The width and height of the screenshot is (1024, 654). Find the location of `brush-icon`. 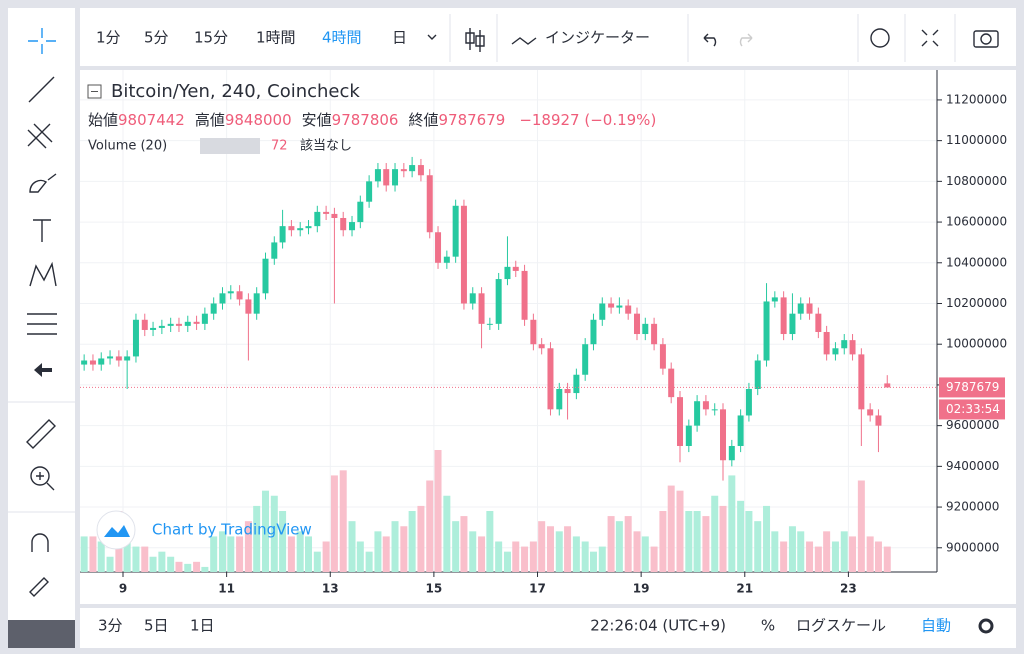

brush-icon is located at coordinates (43, 183).